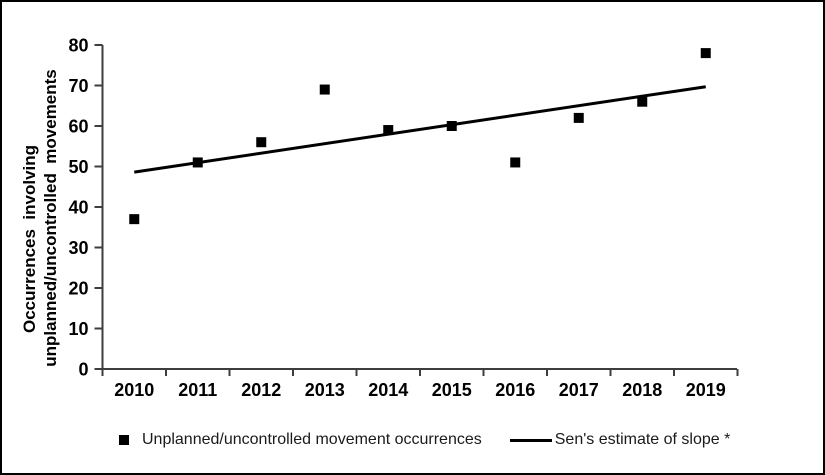 Image resolution: width=825 pixels, height=475 pixels. What do you see at coordinates (642, 390) in the screenshot?
I see `x-tick-label-2018: 2018` at bounding box center [642, 390].